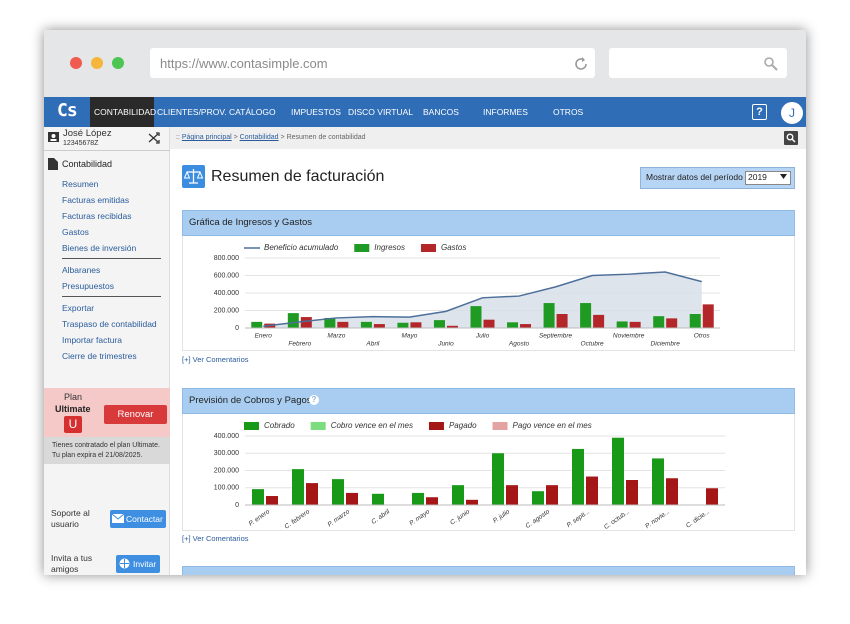  What do you see at coordinates (252, 112) in the screenshot?
I see `nav-item: CATÁLOGO` at bounding box center [252, 112].